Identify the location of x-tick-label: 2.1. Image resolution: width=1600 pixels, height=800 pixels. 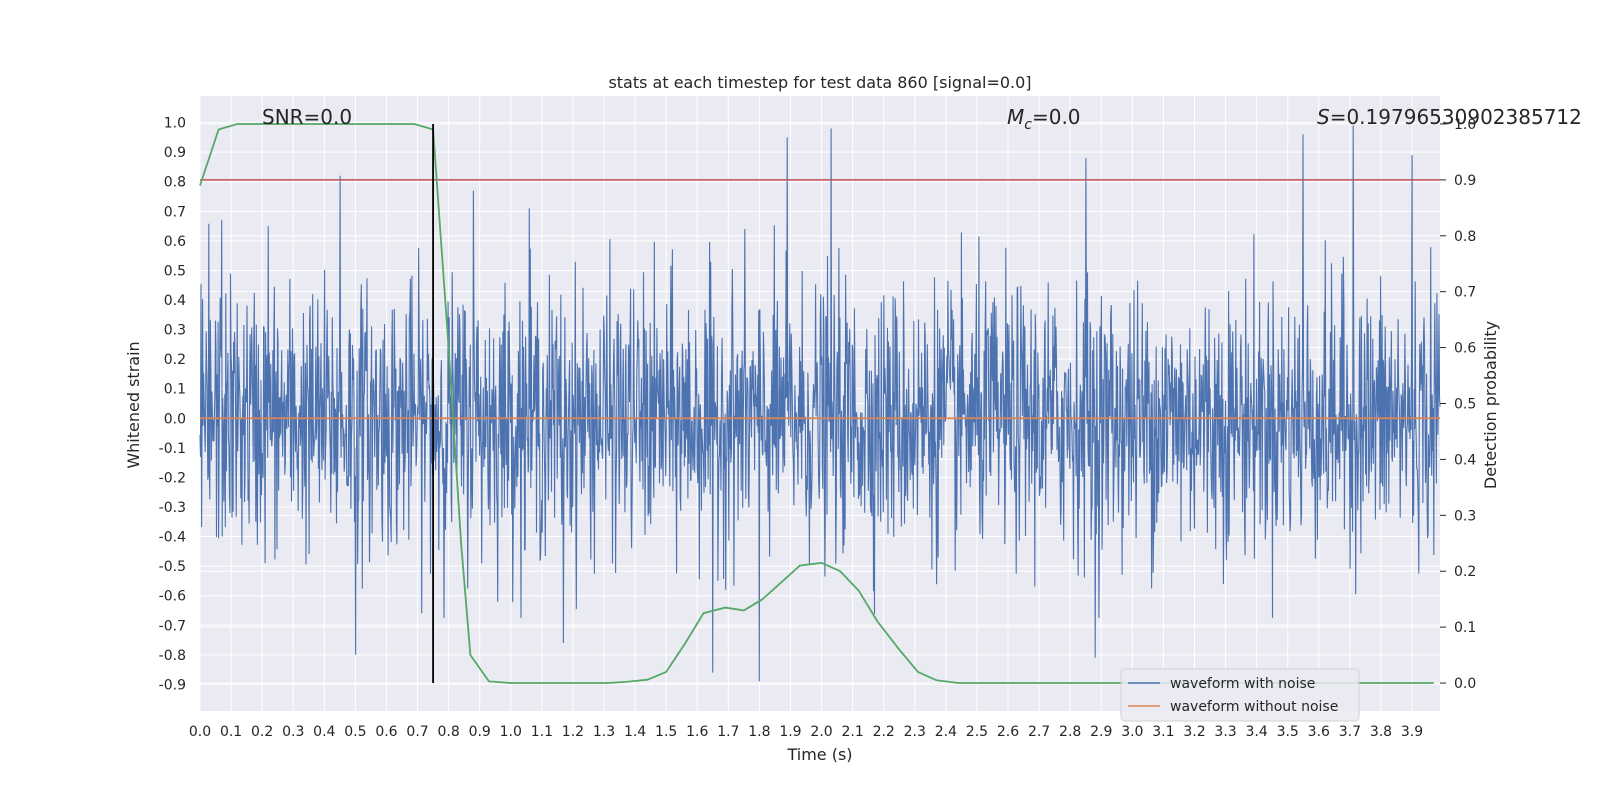
(852, 732).